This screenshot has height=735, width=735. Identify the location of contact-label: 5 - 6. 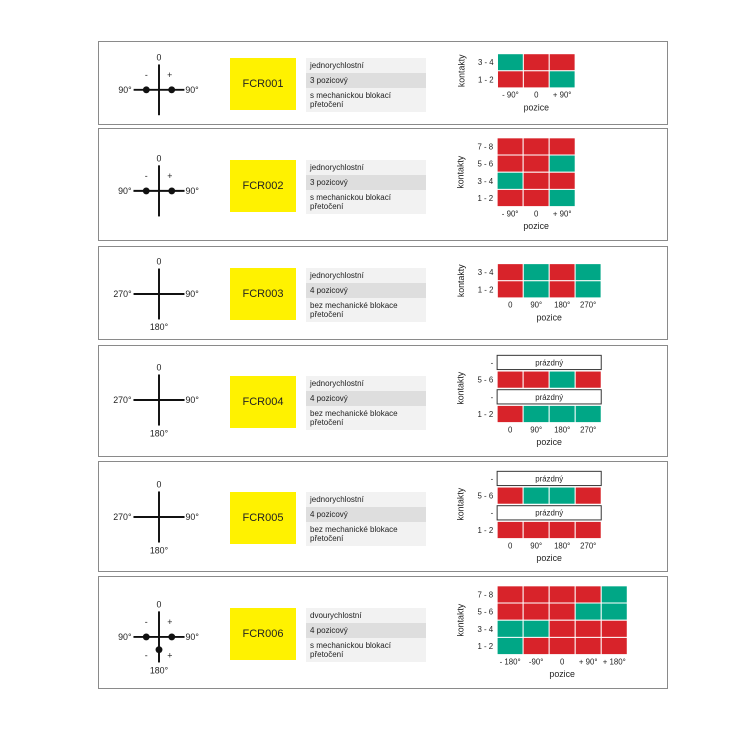
(485, 380).